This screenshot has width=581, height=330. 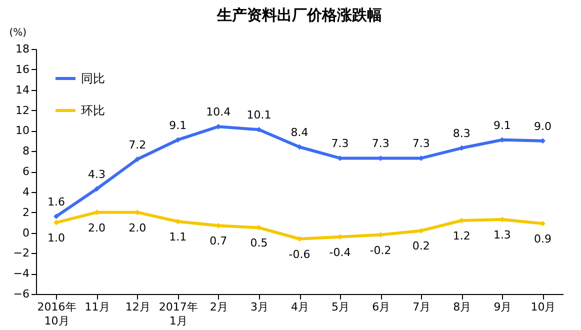 What do you see at coordinates (57, 238) in the screenshot?
I see `data-label: 1.0` at bounding box center [57, 238].